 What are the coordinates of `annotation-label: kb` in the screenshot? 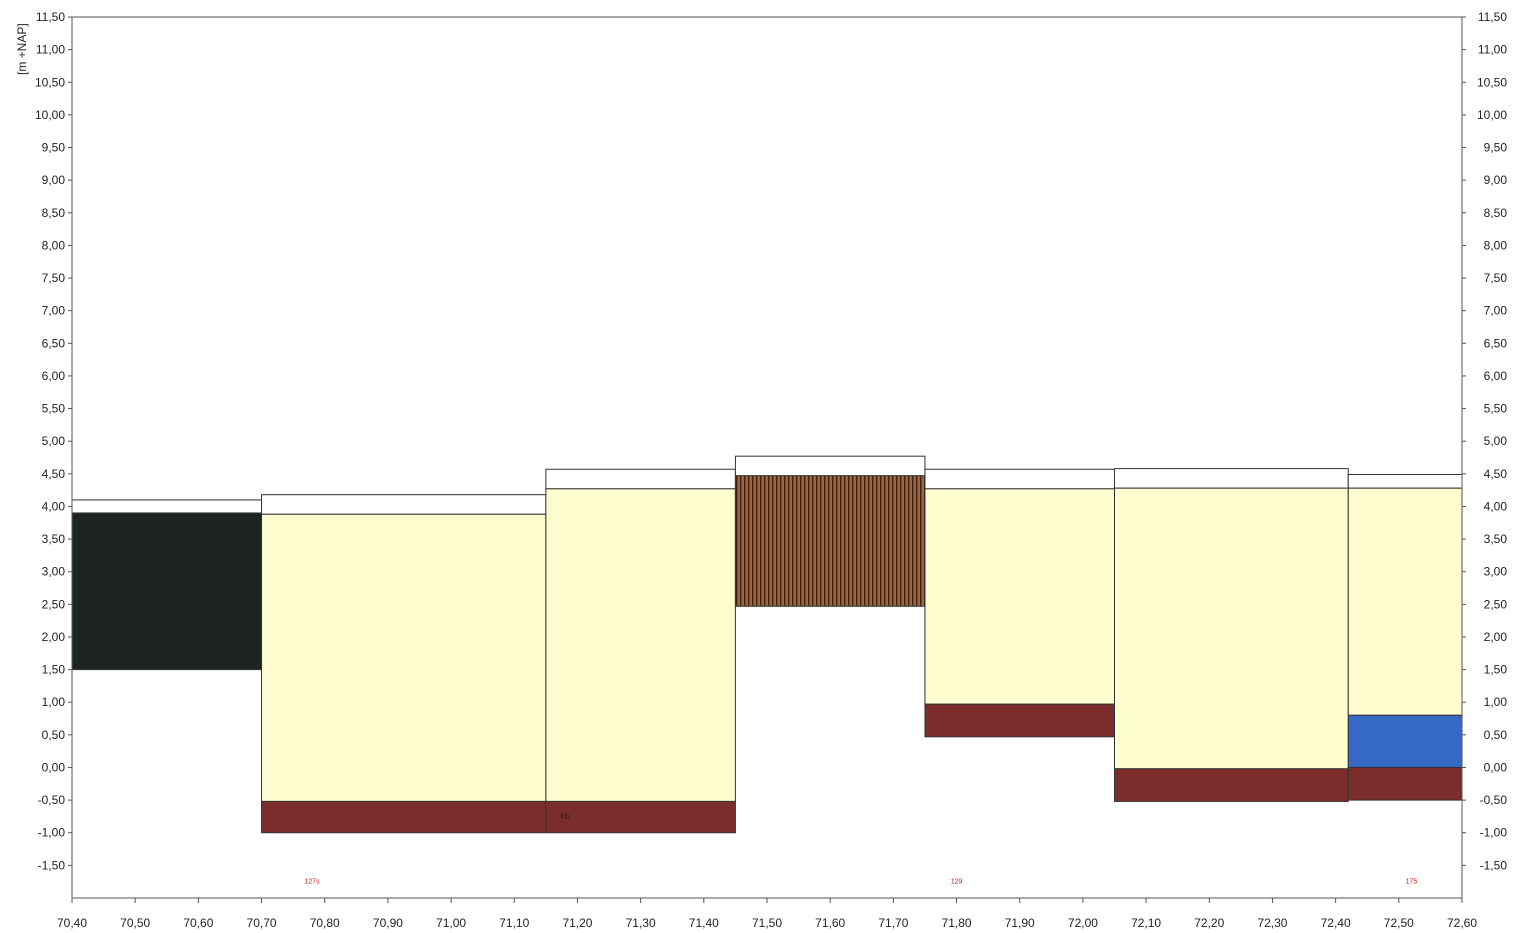 It's located at (565, 815).